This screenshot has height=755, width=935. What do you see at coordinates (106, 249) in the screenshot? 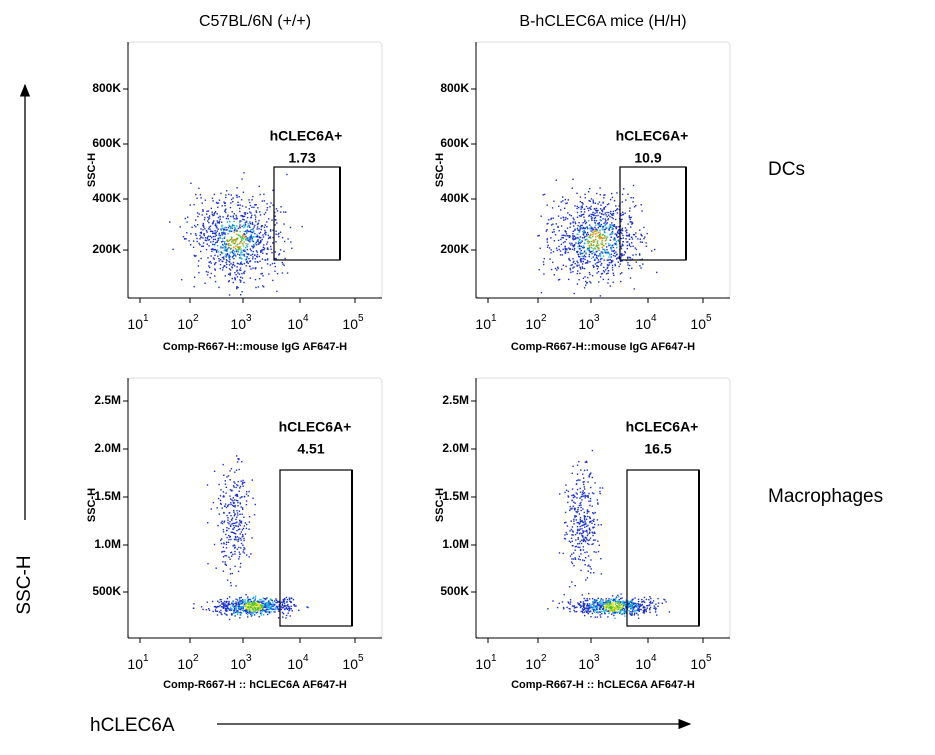
I see `y-tick-label: 200K` at bounding box center [106, 249].